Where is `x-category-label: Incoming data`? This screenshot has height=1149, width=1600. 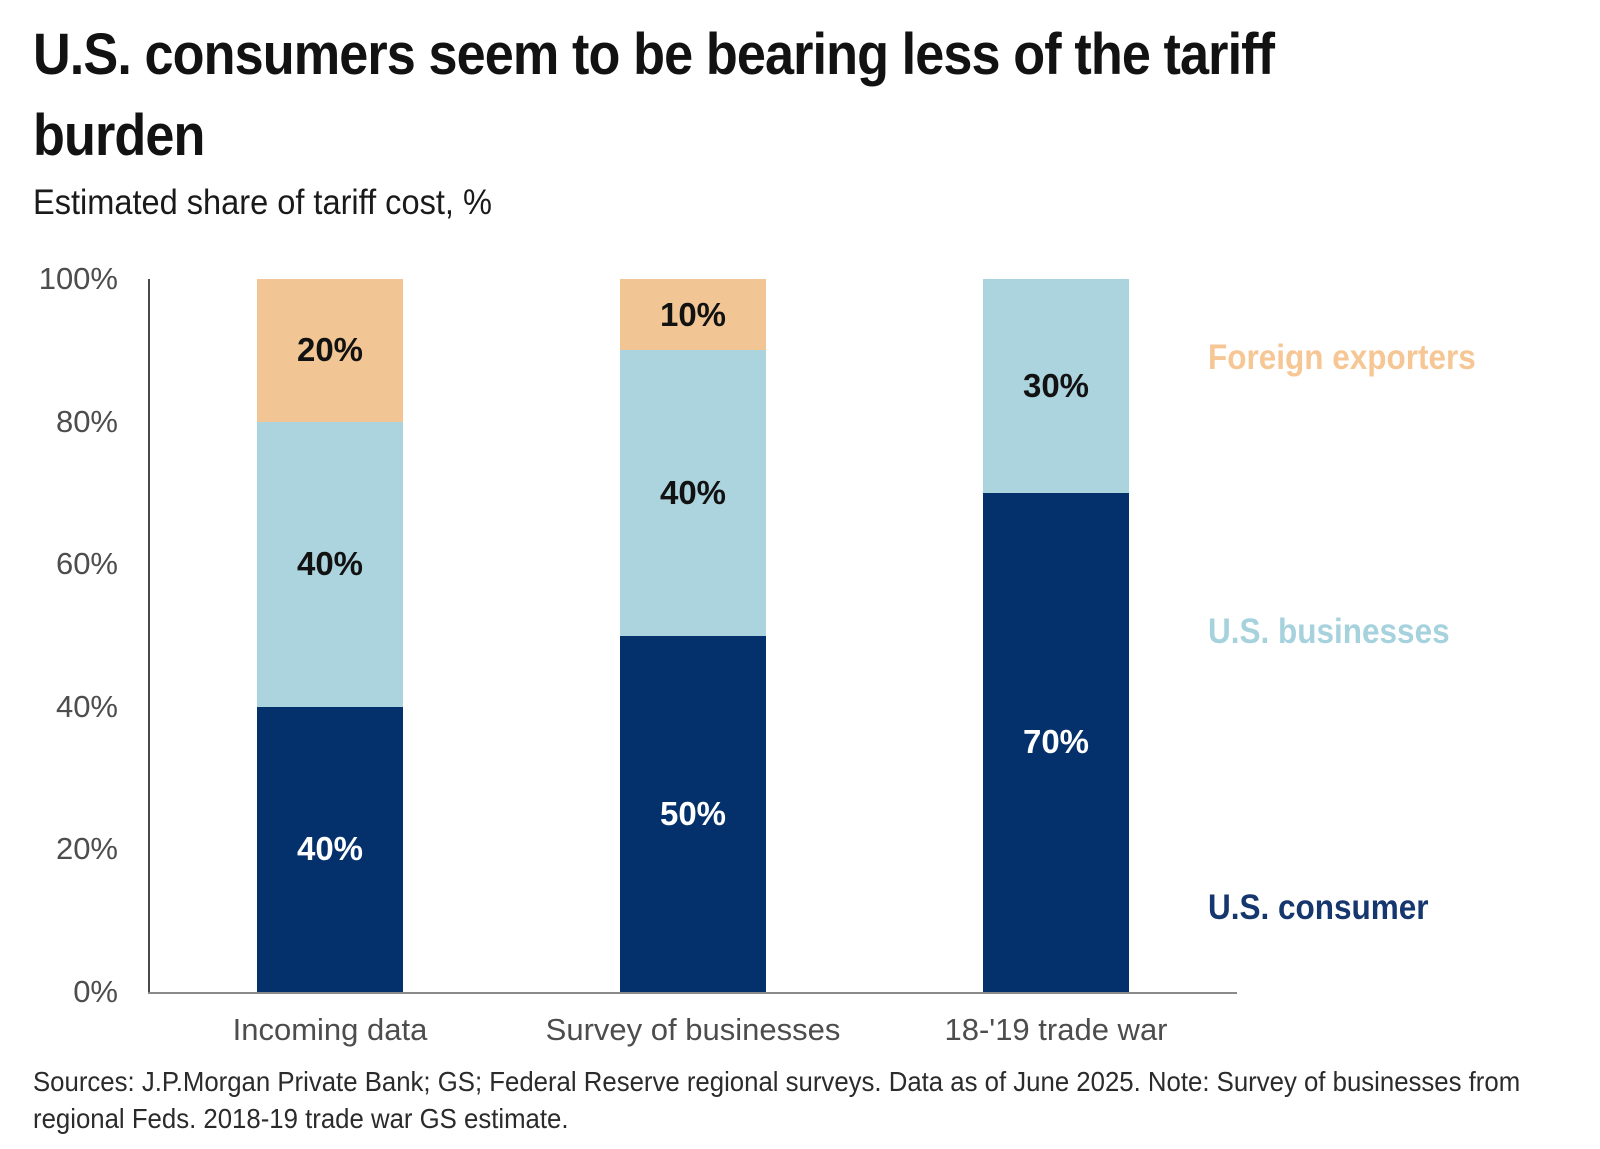
x-category-label: Incoming data is located at coordinates (330, 1029).